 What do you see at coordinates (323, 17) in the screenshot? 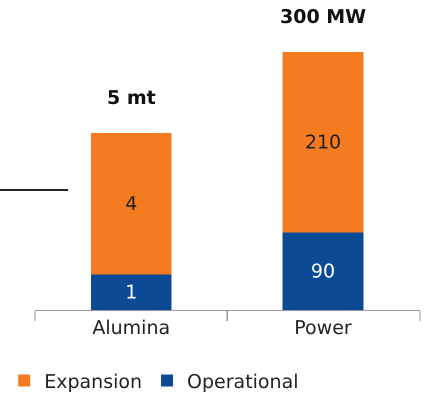
I see `total-label: 300 MW` at bounding box center [323, 17].